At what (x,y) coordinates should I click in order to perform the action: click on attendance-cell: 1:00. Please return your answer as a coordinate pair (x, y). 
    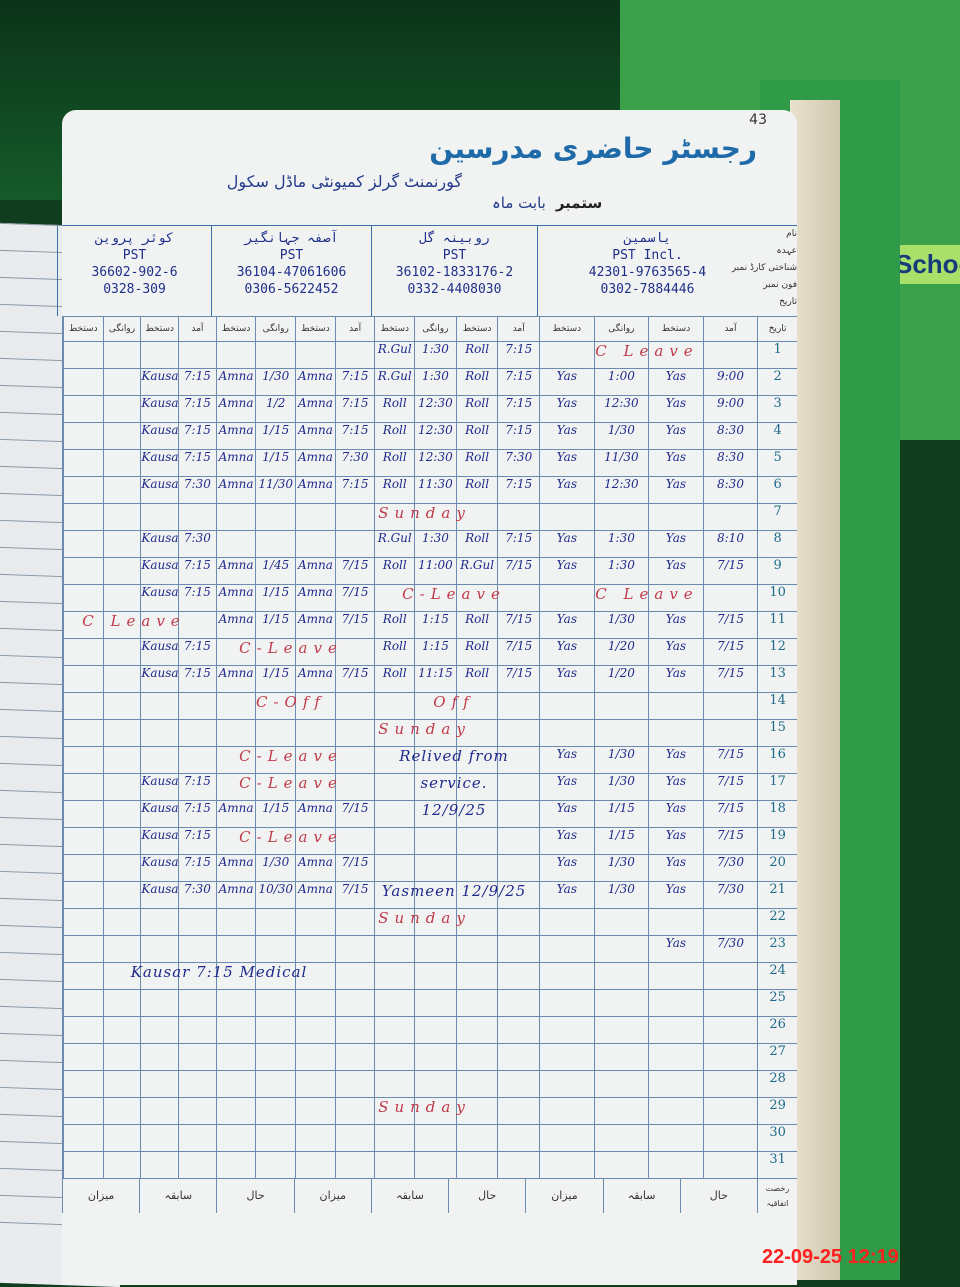
    Looking at the image, I should click on (621, 382).